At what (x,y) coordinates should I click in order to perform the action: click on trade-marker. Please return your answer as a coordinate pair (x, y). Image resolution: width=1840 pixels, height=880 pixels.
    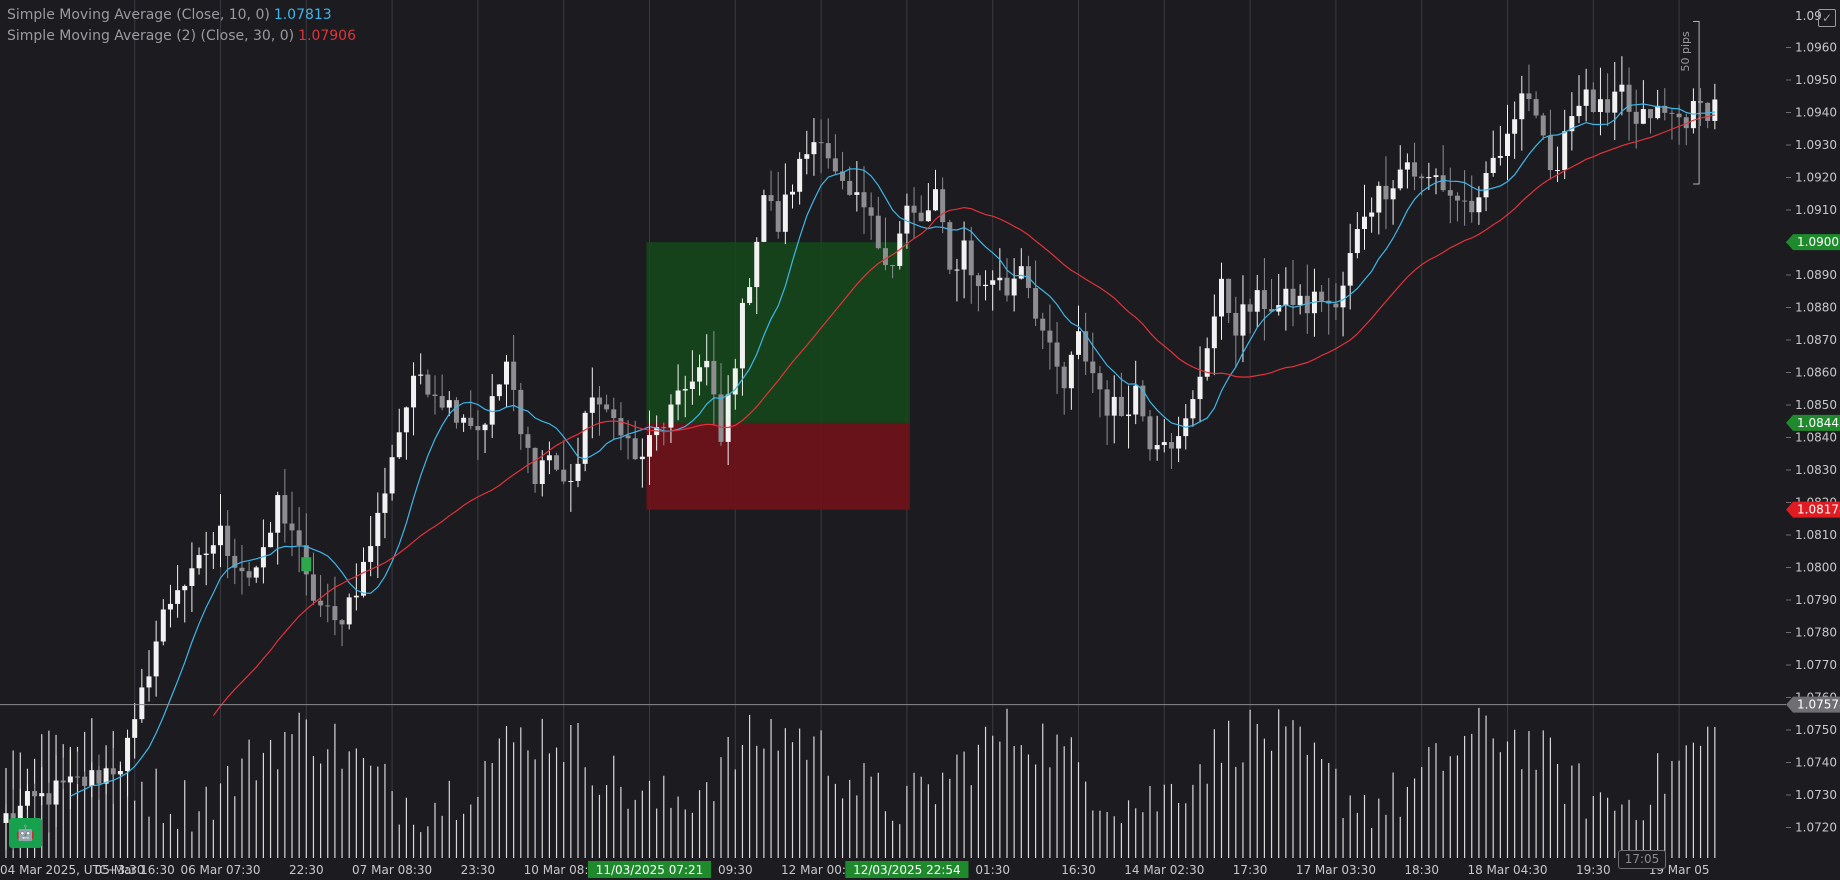
    Looking at the image, I should click on (306, 564).